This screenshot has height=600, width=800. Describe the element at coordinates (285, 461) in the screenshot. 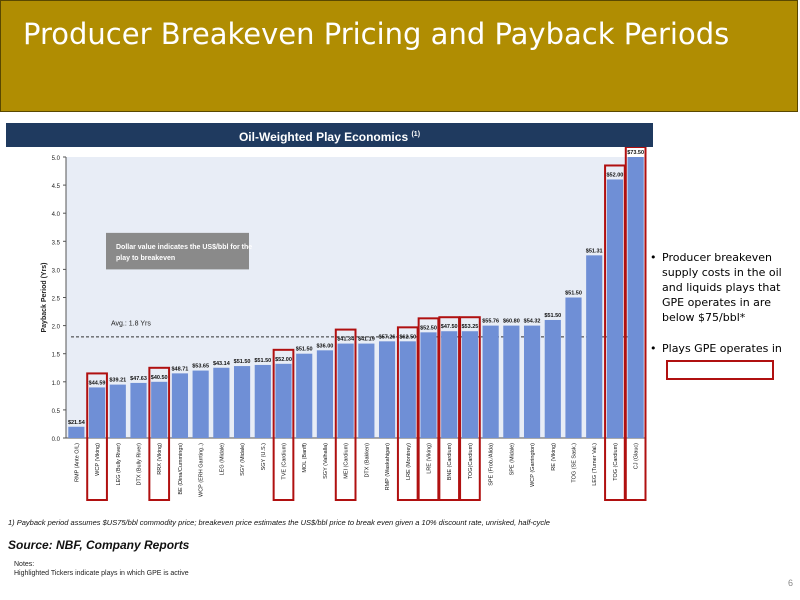

I see `x-tick-label: TVE (Cardium)` at that location.